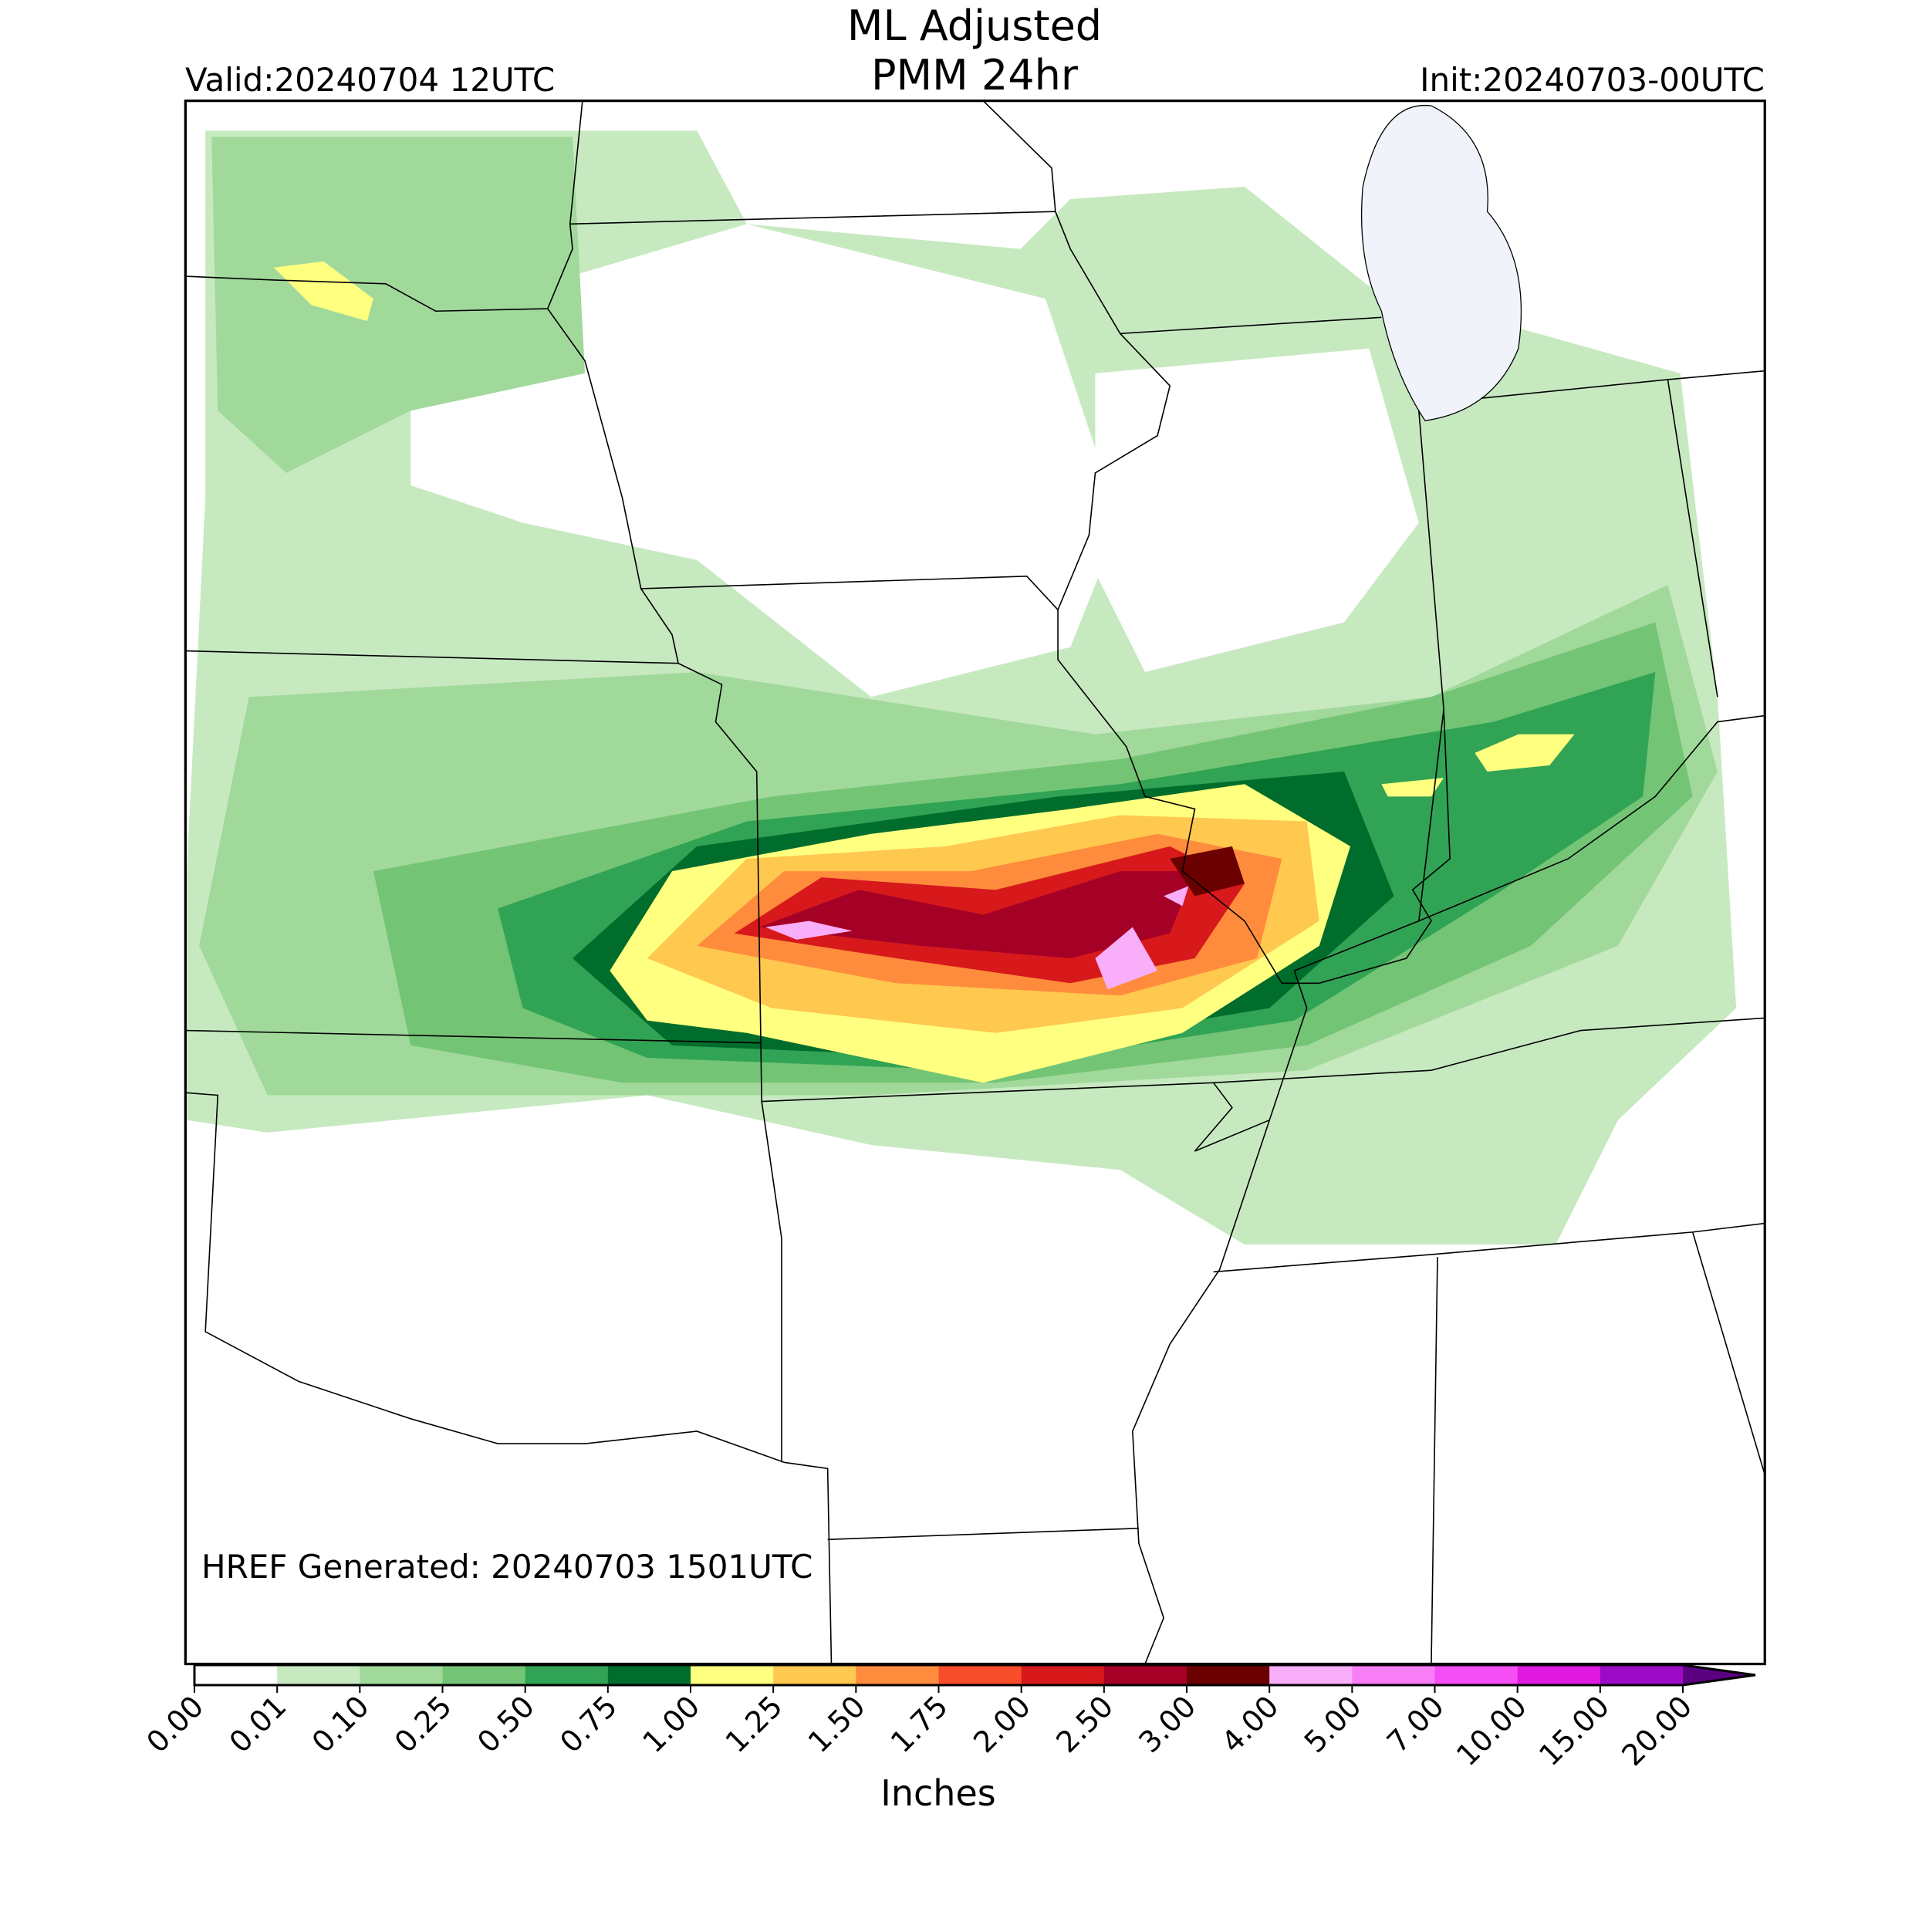 This screenshot has width=1929, height=1932. I want to click on colorbar-tick-label: 1.00, so click(671, 1724).